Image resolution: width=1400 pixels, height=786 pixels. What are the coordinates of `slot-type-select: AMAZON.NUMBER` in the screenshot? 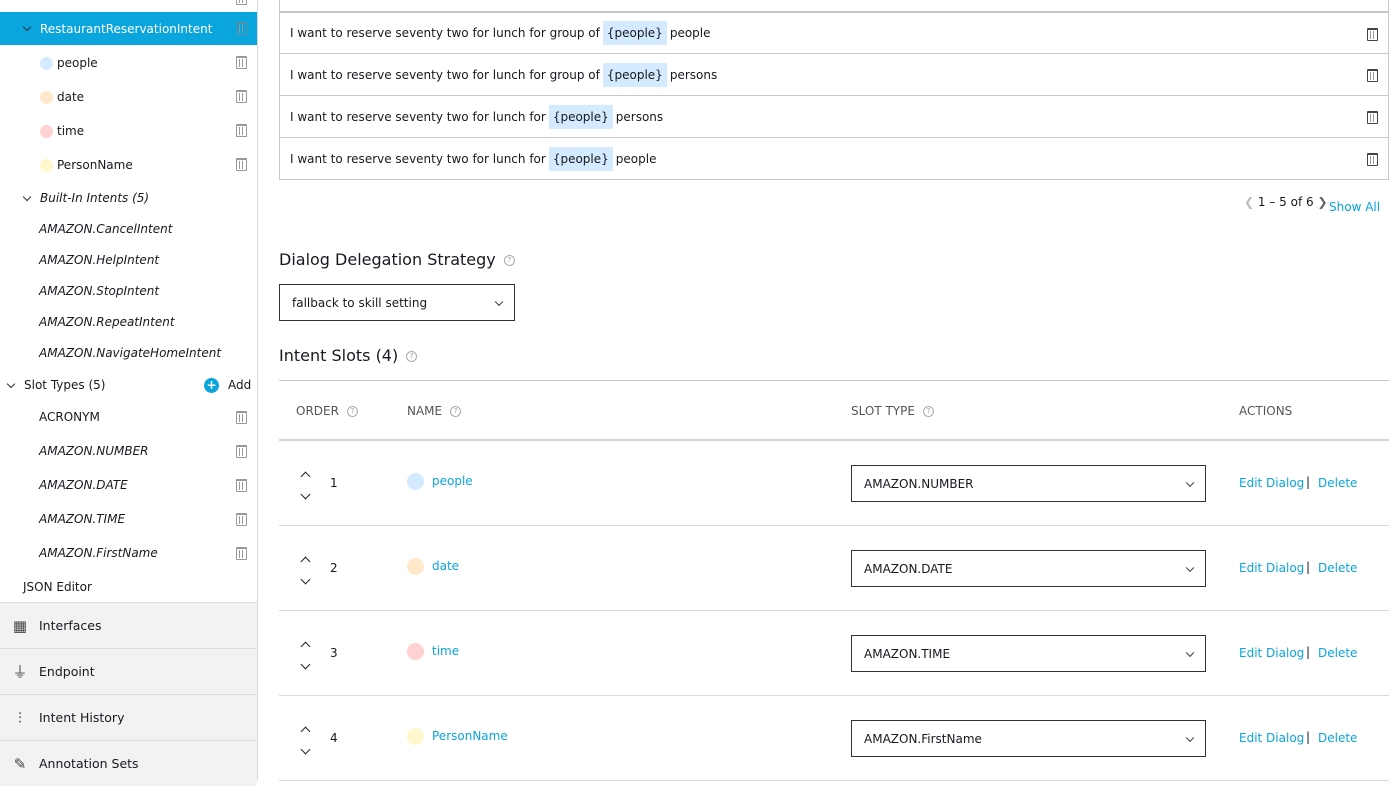 It's located at (1028, 483).